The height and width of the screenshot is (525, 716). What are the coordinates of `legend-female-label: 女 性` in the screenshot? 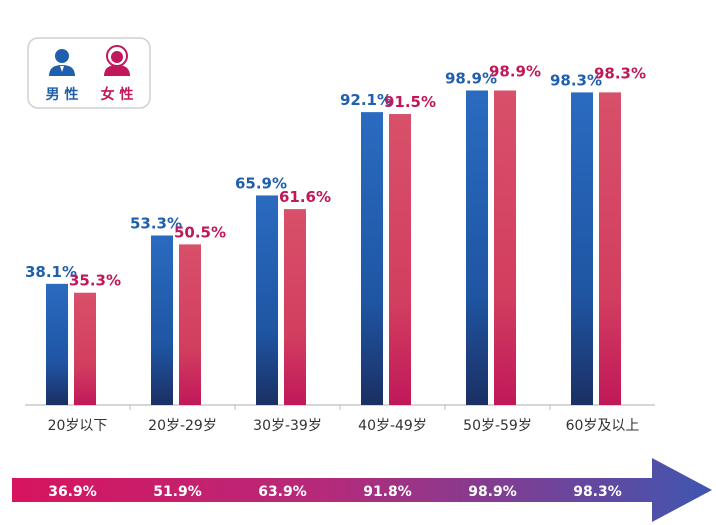 It's located at (117, 94).